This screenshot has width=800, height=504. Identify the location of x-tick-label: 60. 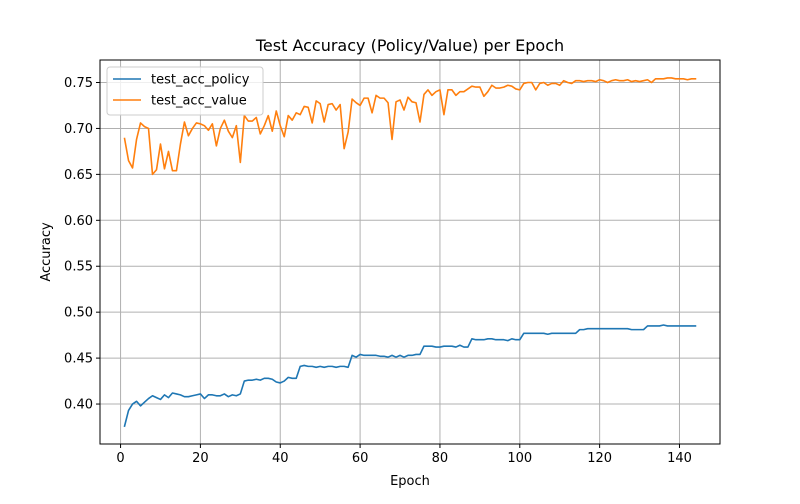
(360, 458).